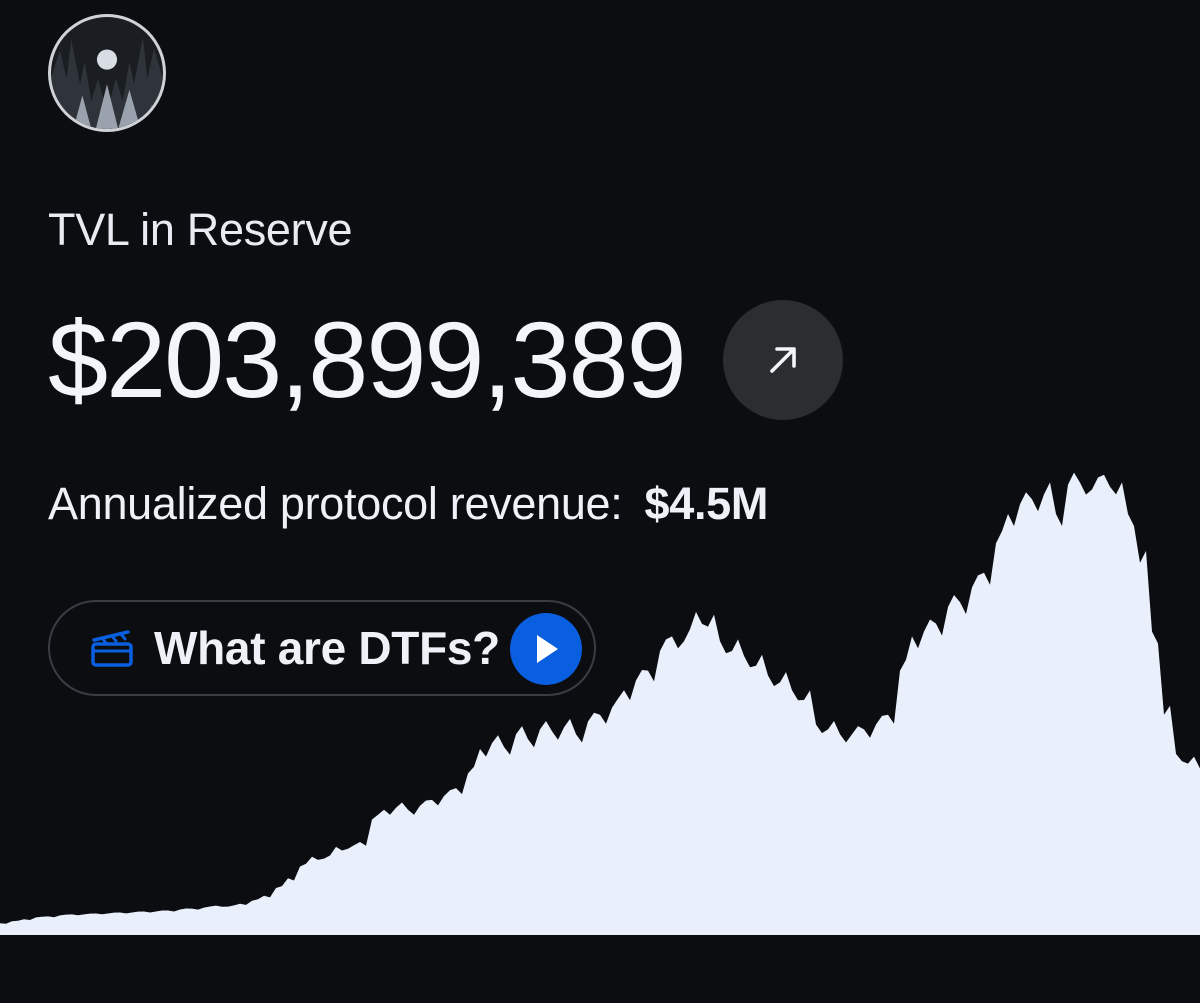 This screenshot has height=1003, width=1200. I want to click on what-are-dtfs-label: What are DTFs?, so click(327, 648).